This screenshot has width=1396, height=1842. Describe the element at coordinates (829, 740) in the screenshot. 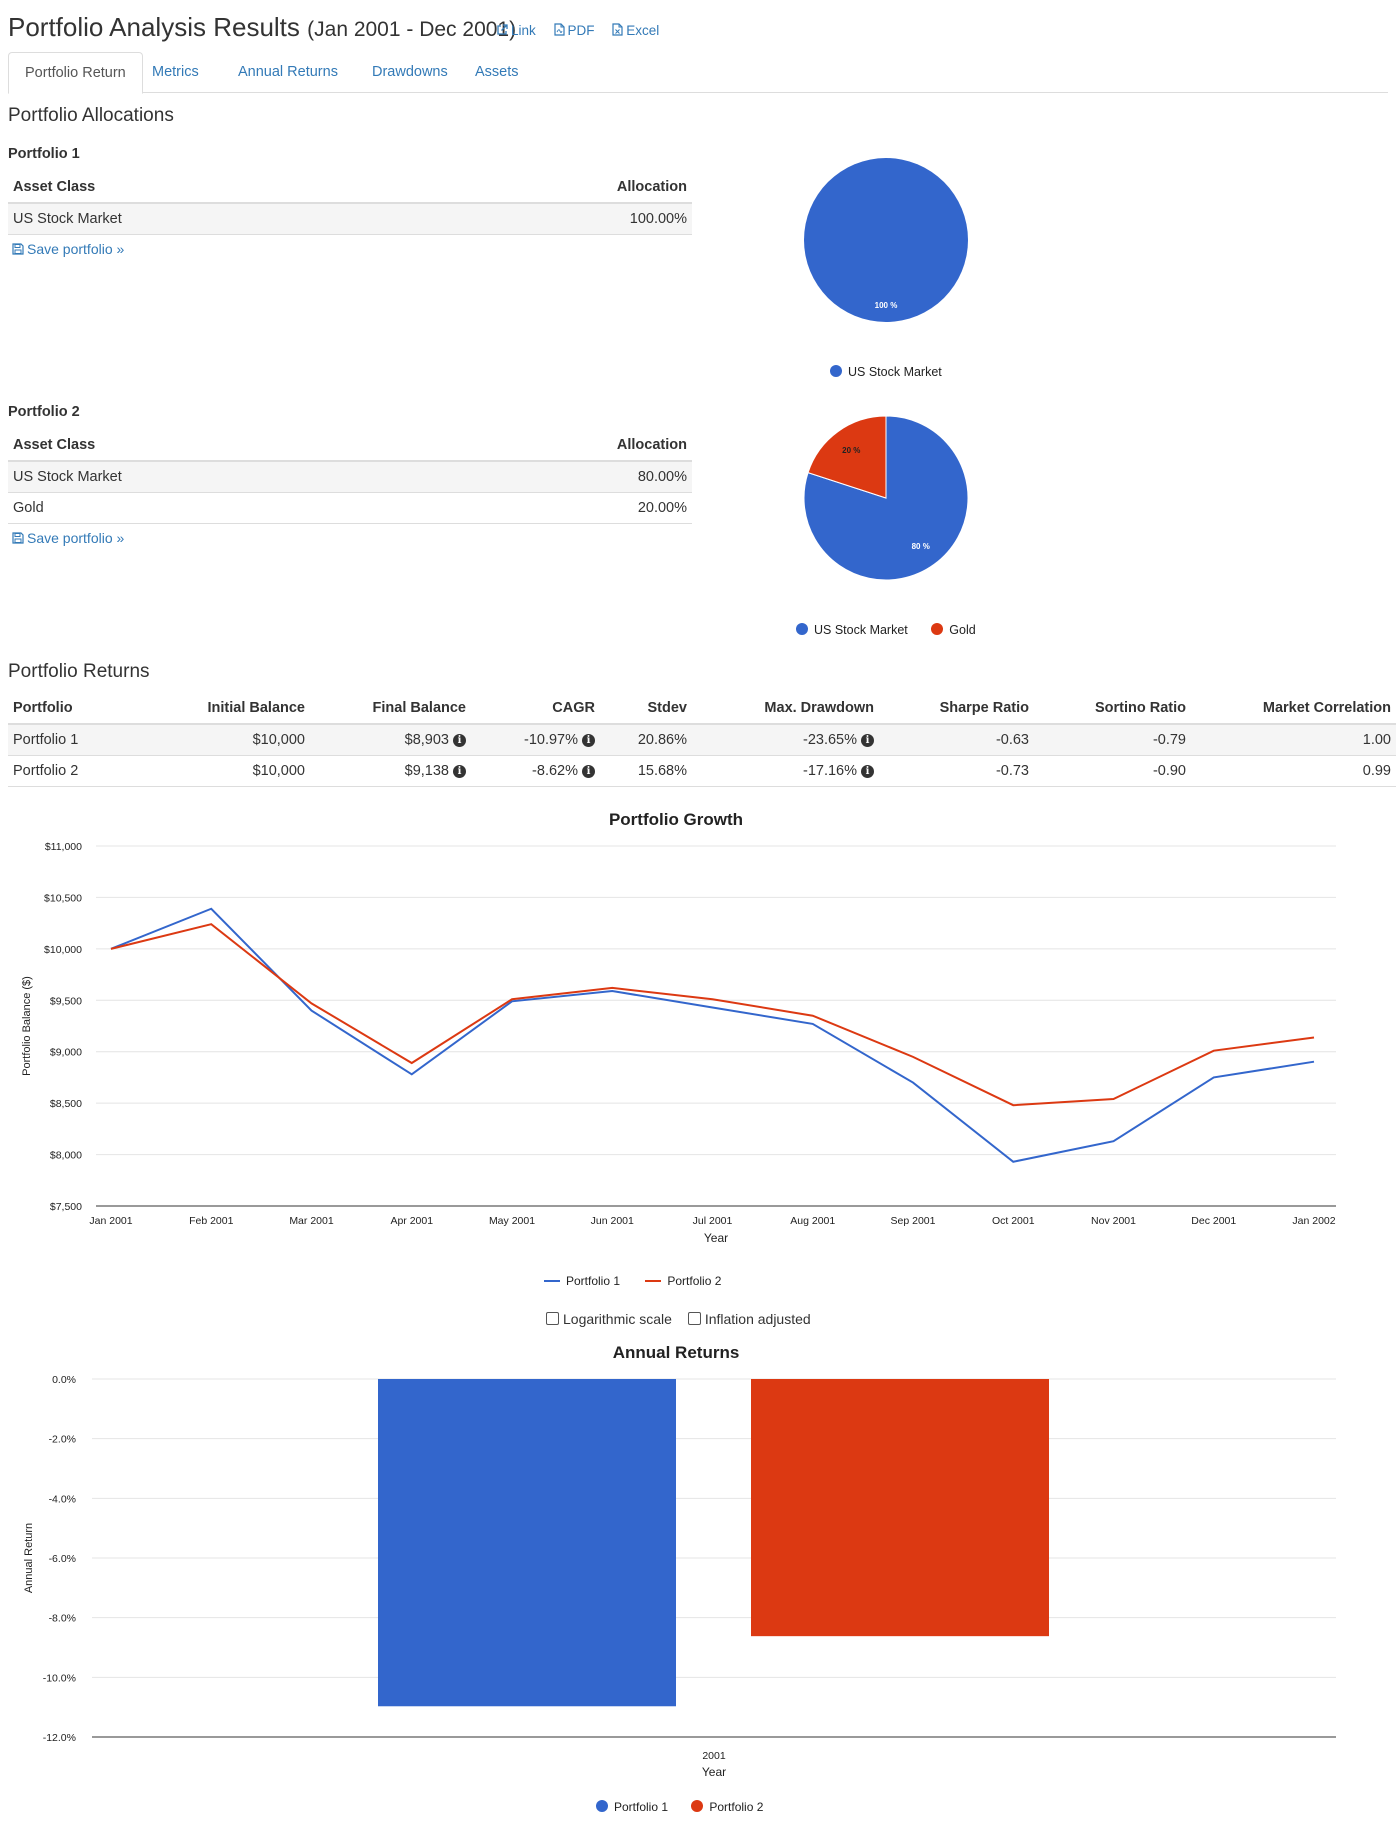

I see `cell-value: -23.65%` at that location.